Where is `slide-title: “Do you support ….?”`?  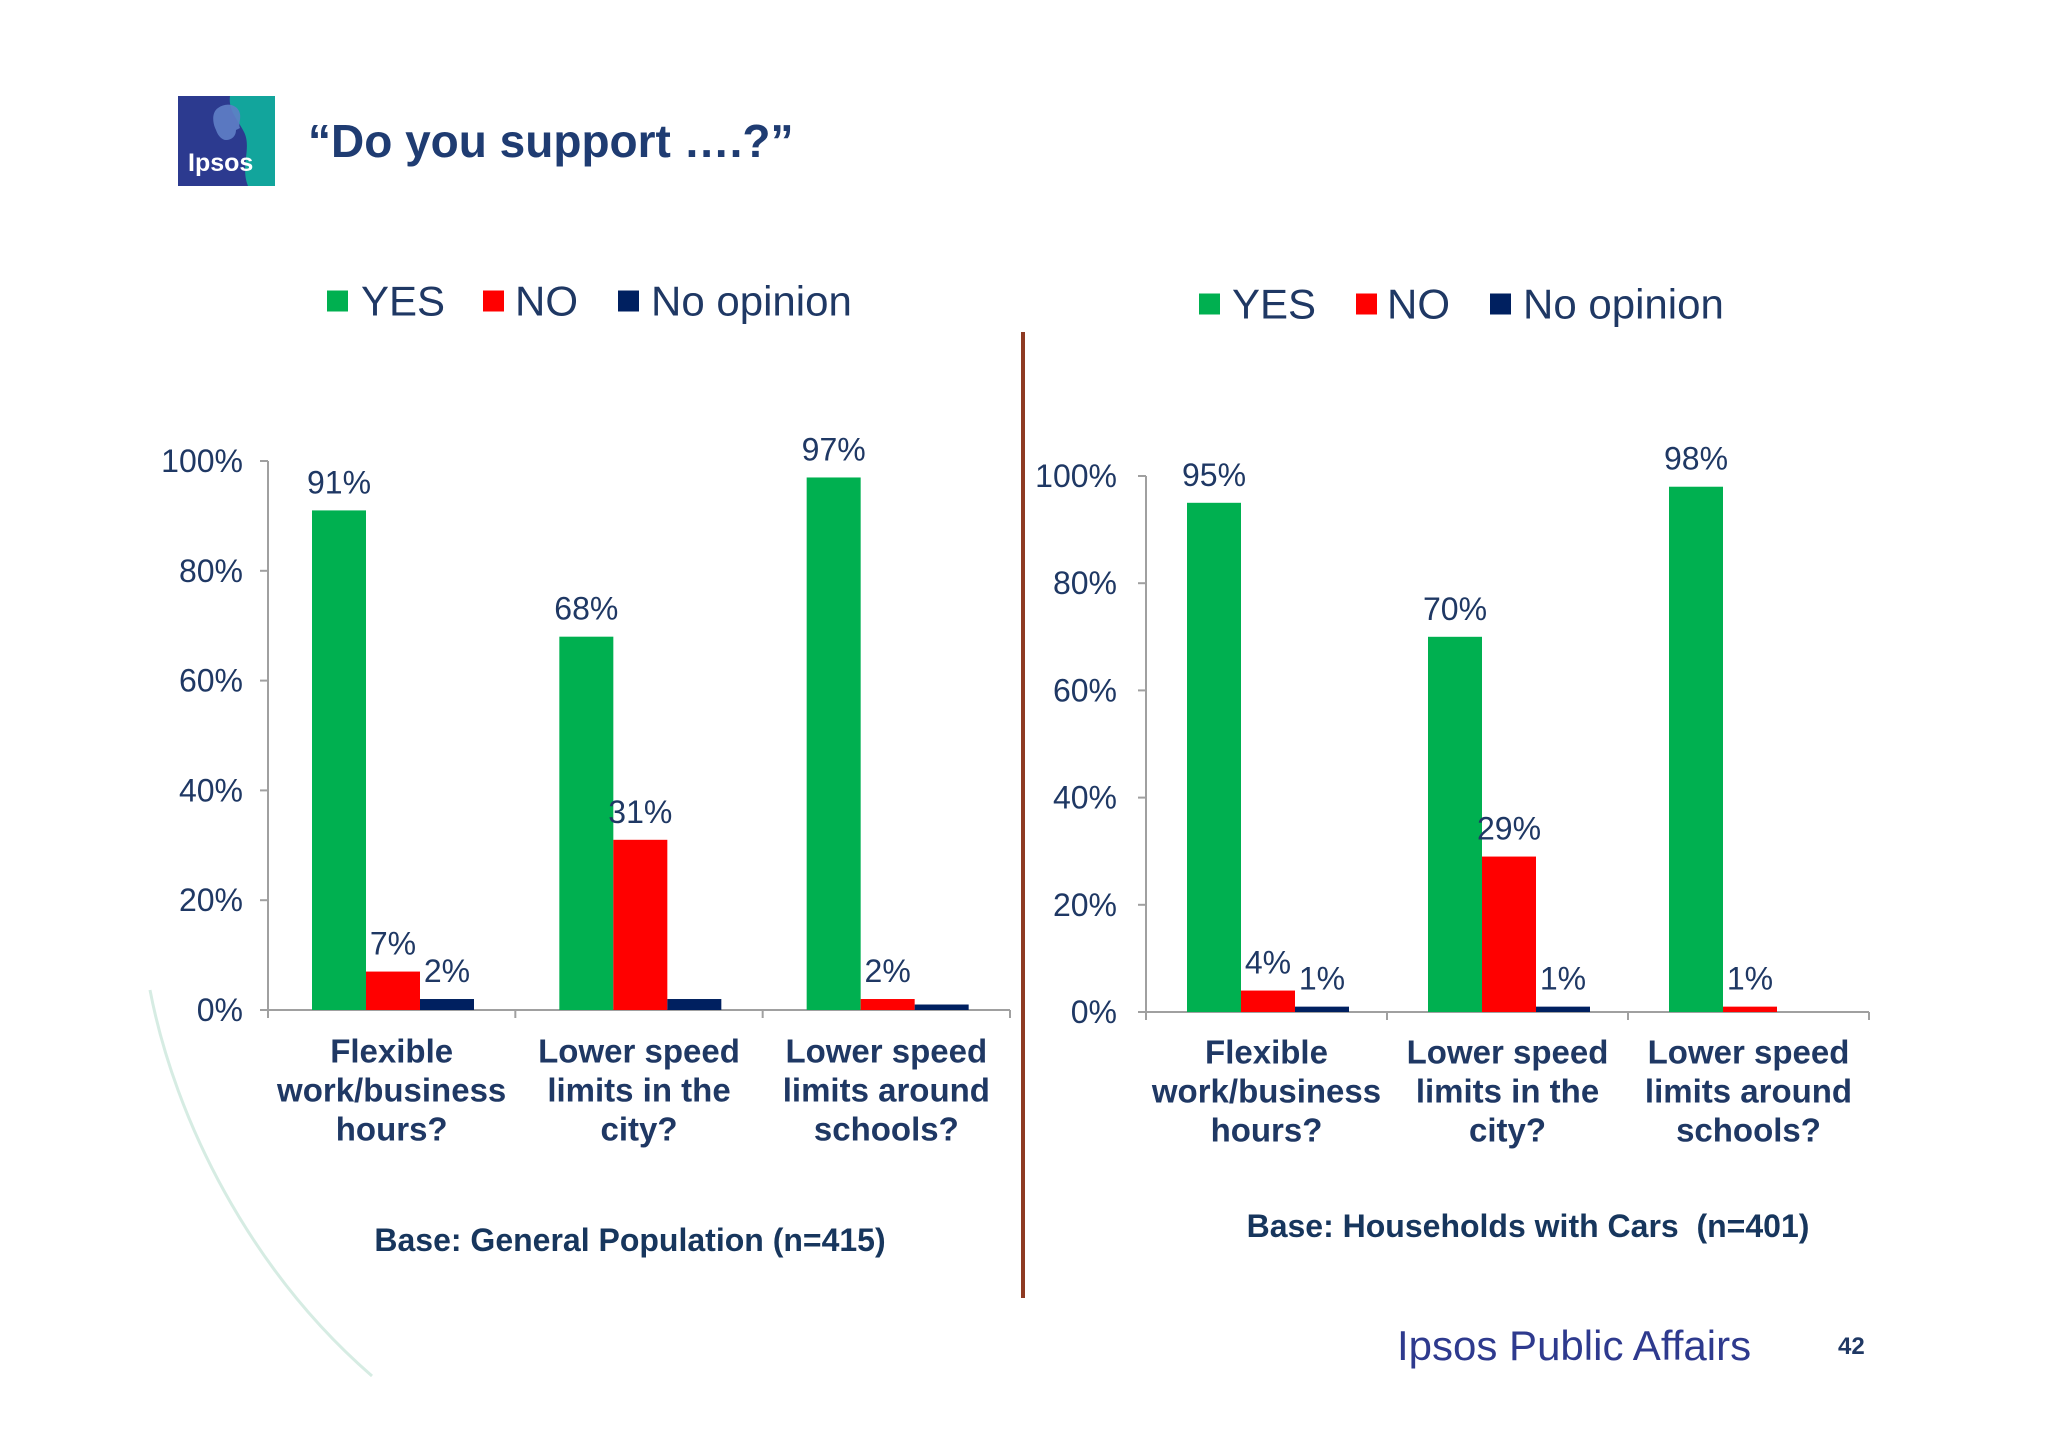 slide-title: “Do you support ….?” is located at coordinates (551, 141).